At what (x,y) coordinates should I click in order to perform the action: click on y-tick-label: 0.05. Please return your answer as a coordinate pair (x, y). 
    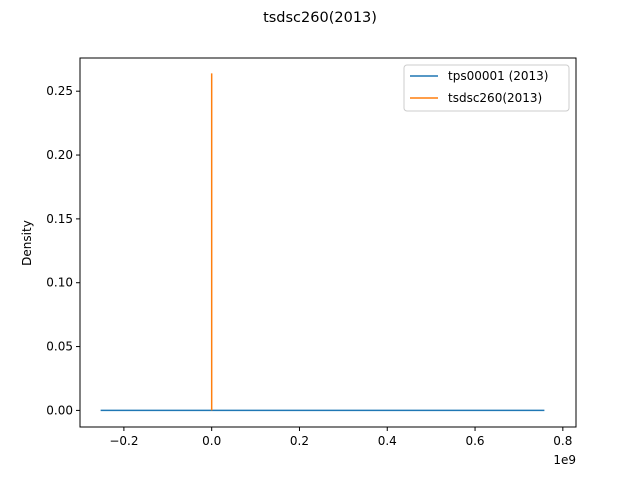
    Looking at the image, I should click on (59, 347).